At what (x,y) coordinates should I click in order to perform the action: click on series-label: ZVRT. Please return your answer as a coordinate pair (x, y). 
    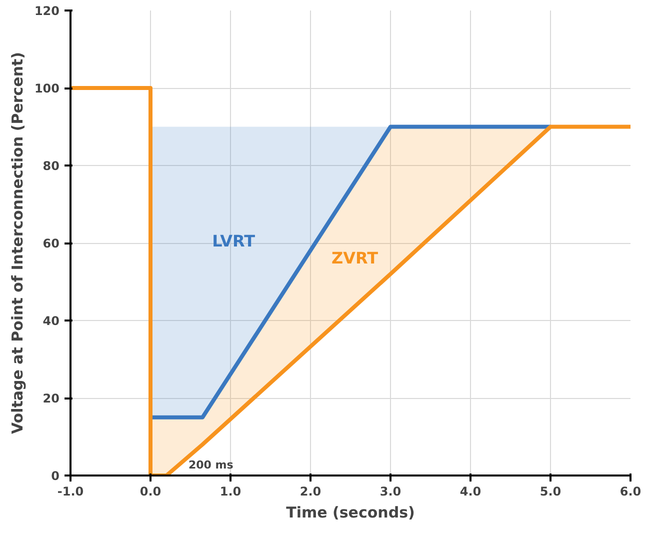
    Looking at the image, I should click on (355, 258).